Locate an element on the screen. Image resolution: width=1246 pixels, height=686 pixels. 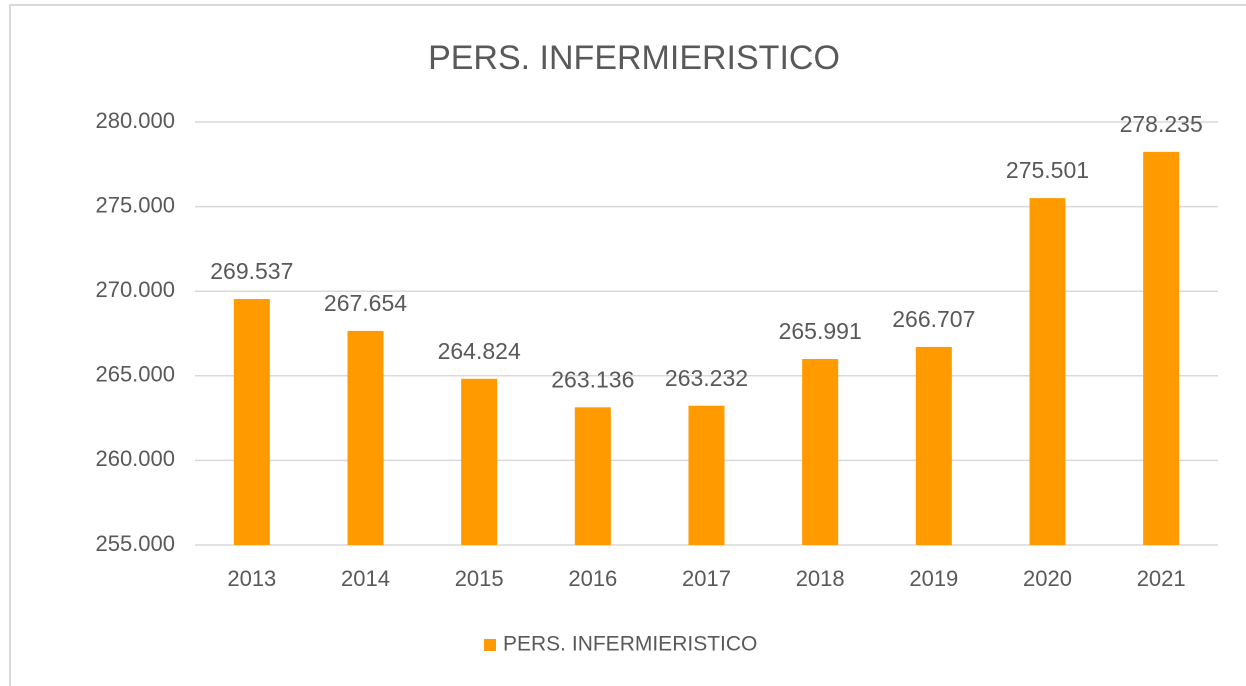
data-label: 265.991 is located at coordinates (820, 331).